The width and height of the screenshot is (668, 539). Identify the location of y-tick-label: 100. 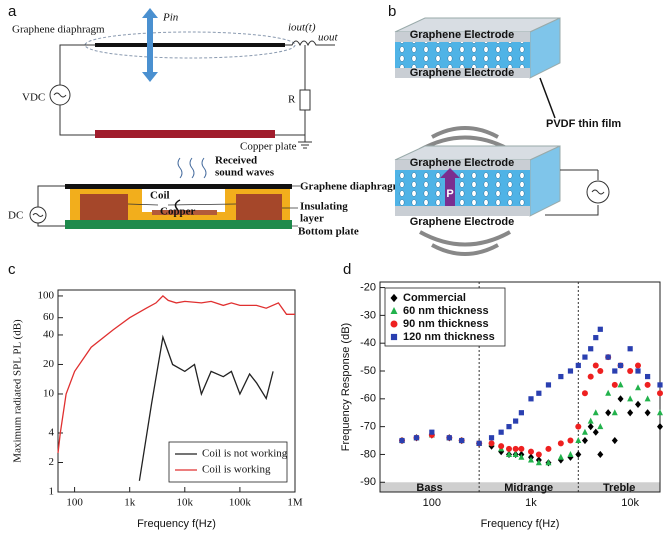
(46, 295).